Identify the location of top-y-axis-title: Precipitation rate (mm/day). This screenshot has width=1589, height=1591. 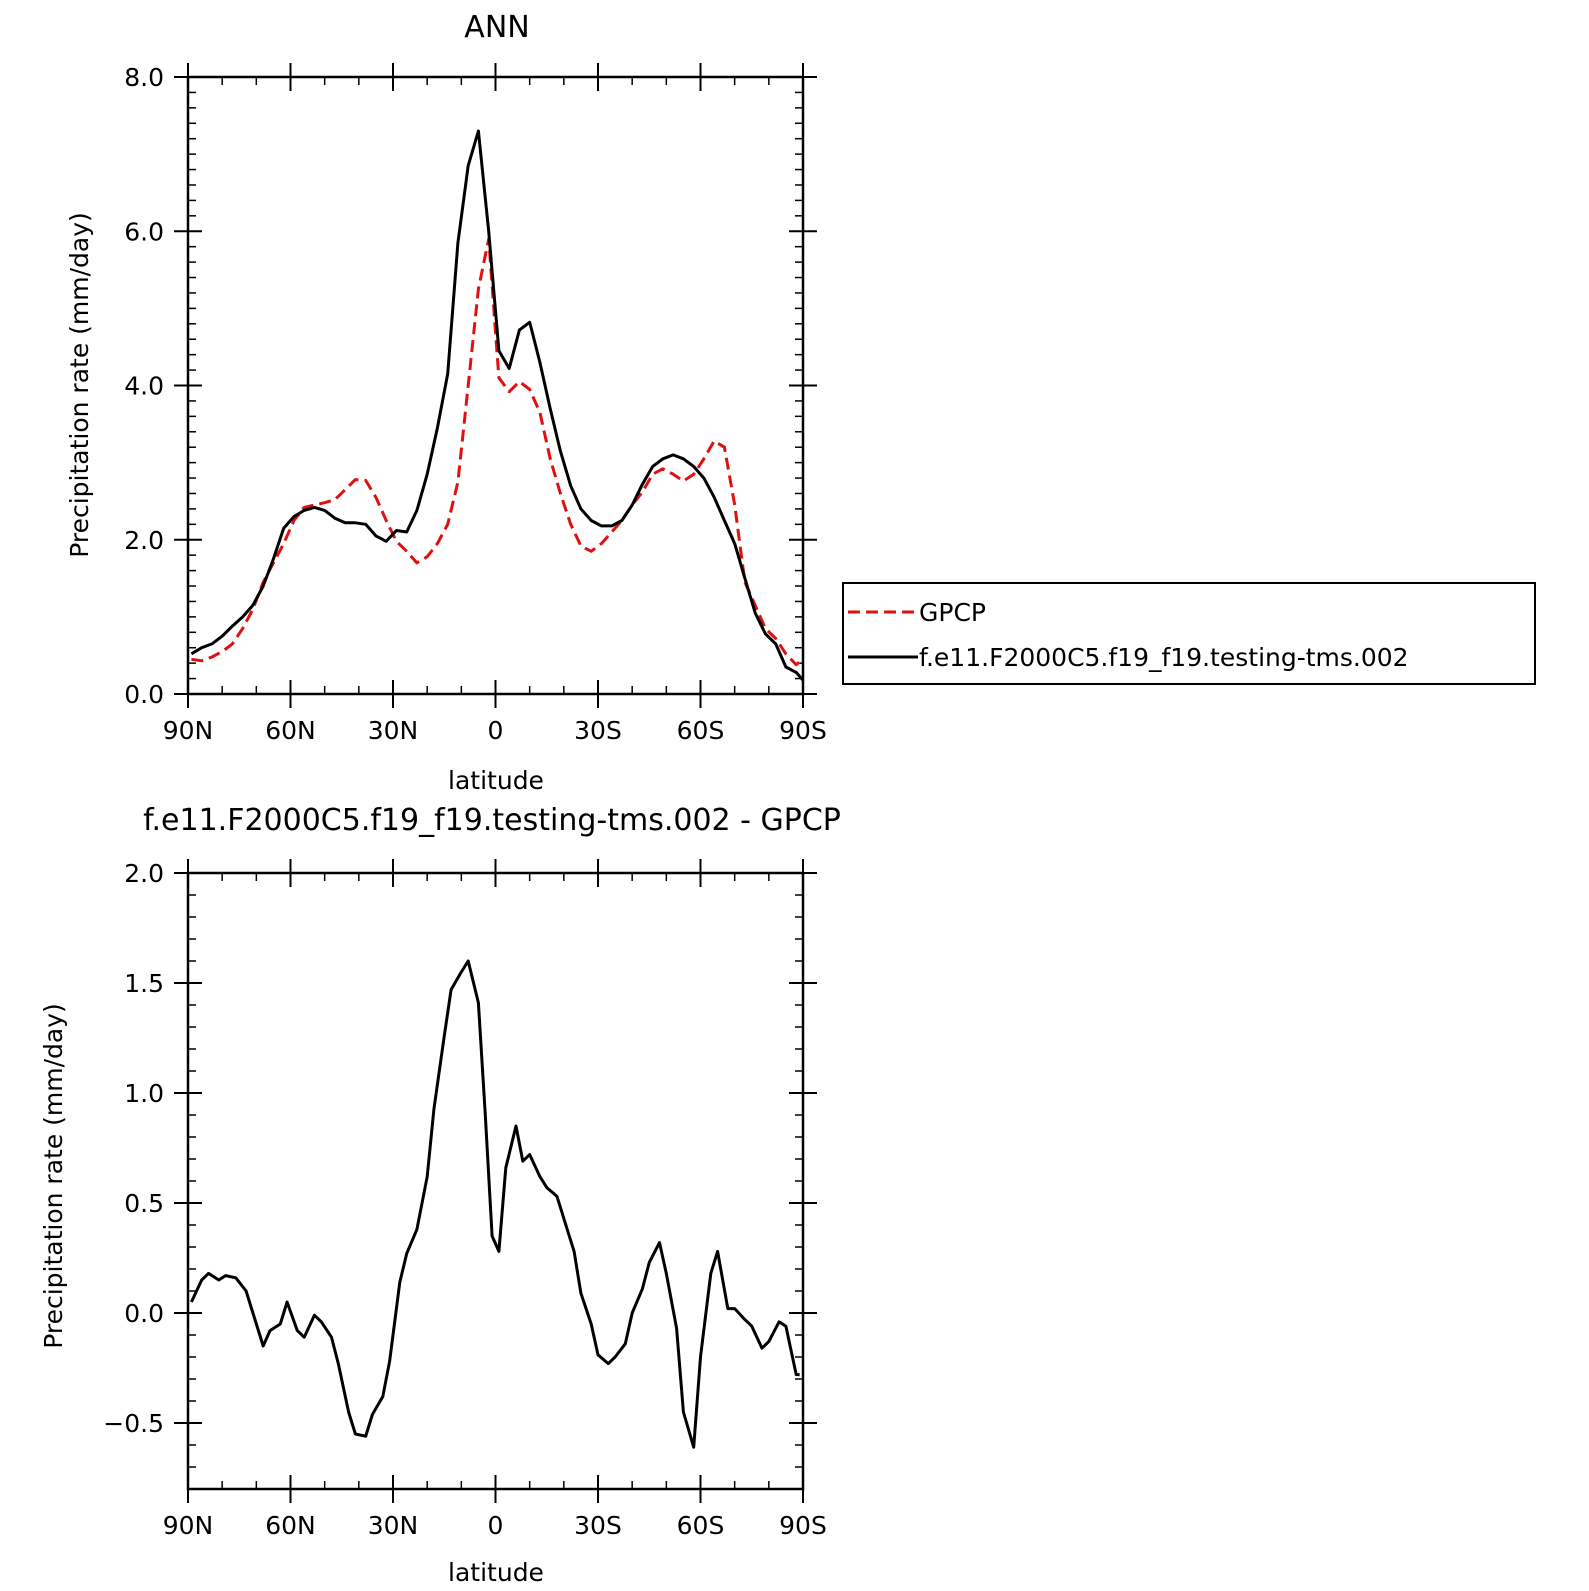
(79, 385).